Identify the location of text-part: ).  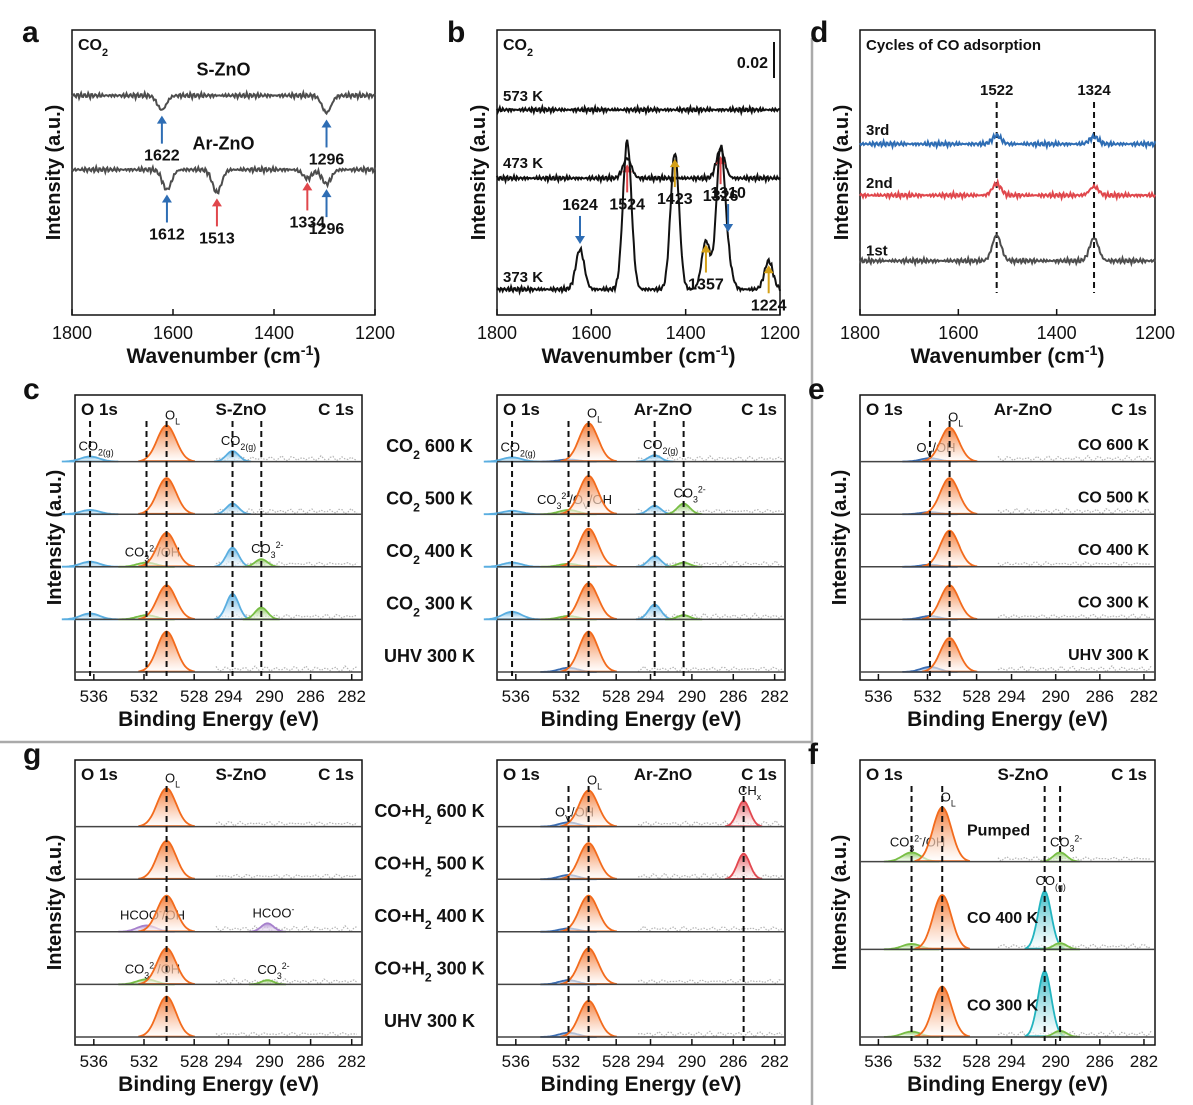
(1100, 356).